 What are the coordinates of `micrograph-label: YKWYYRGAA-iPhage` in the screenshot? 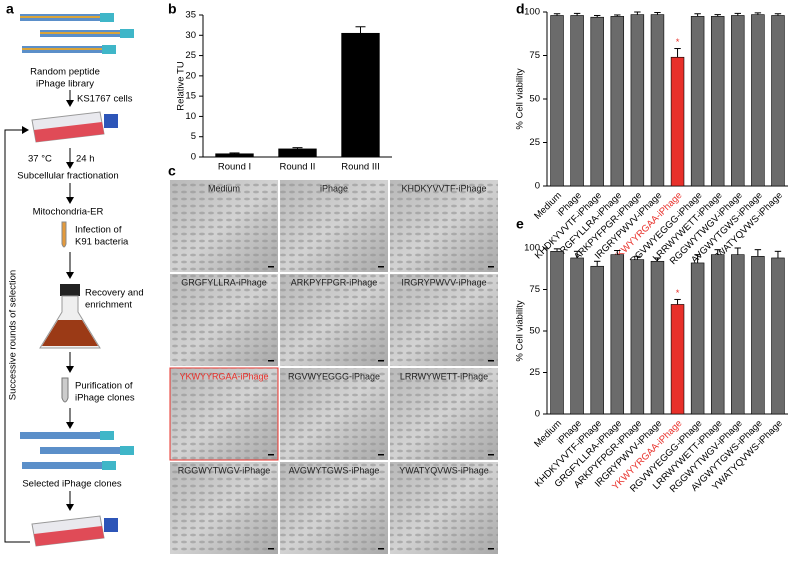 It's located at (223, 376).